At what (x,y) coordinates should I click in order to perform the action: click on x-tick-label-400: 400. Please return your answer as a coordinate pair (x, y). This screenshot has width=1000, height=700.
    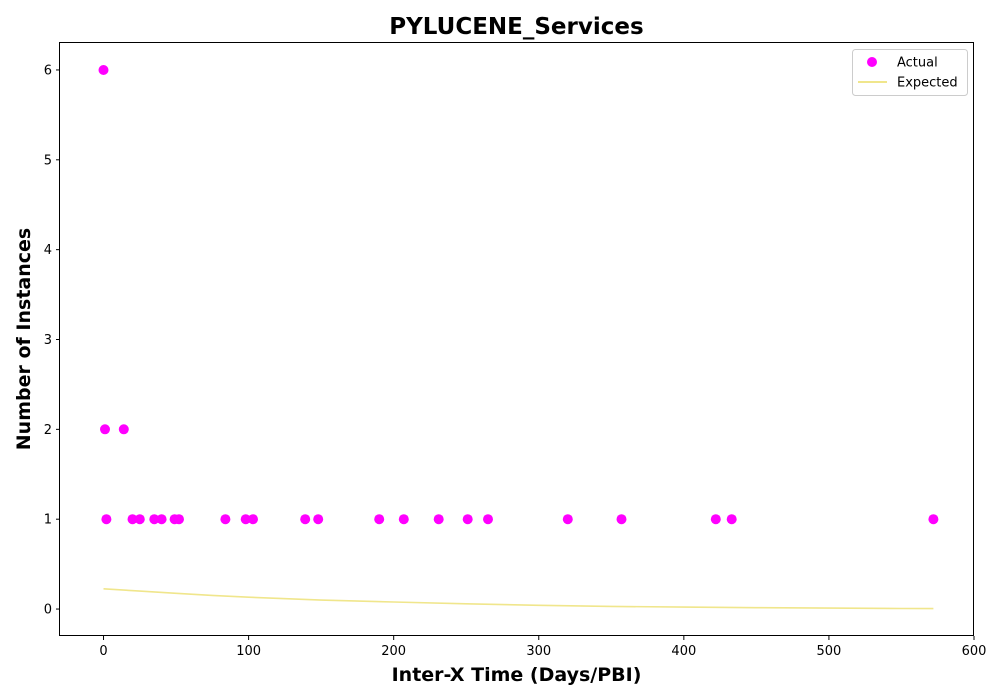
    Looking at the image, I should click on (683, 651).